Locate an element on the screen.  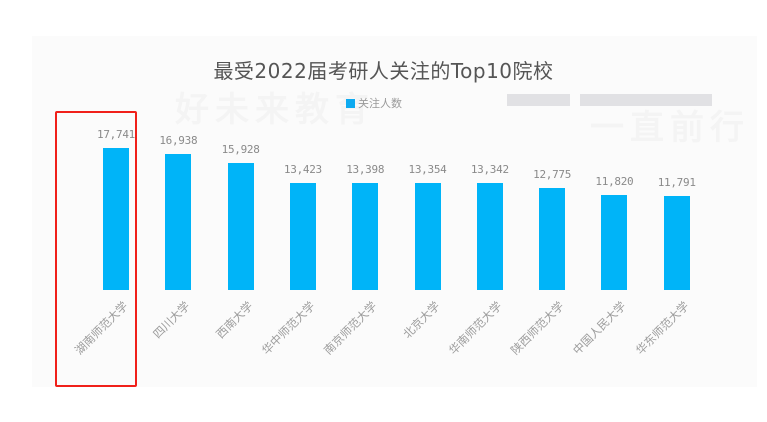
bar-value-label: 13,423 is located at coordinates (302, 169).